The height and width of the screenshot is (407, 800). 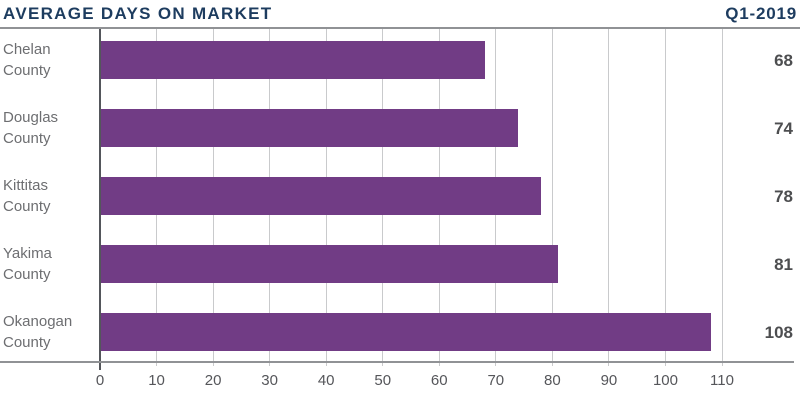 What do you see at coordinates (269, 380) in the screenshot?
I see `x-tick-label: 30` at bounding box center [269, 380].